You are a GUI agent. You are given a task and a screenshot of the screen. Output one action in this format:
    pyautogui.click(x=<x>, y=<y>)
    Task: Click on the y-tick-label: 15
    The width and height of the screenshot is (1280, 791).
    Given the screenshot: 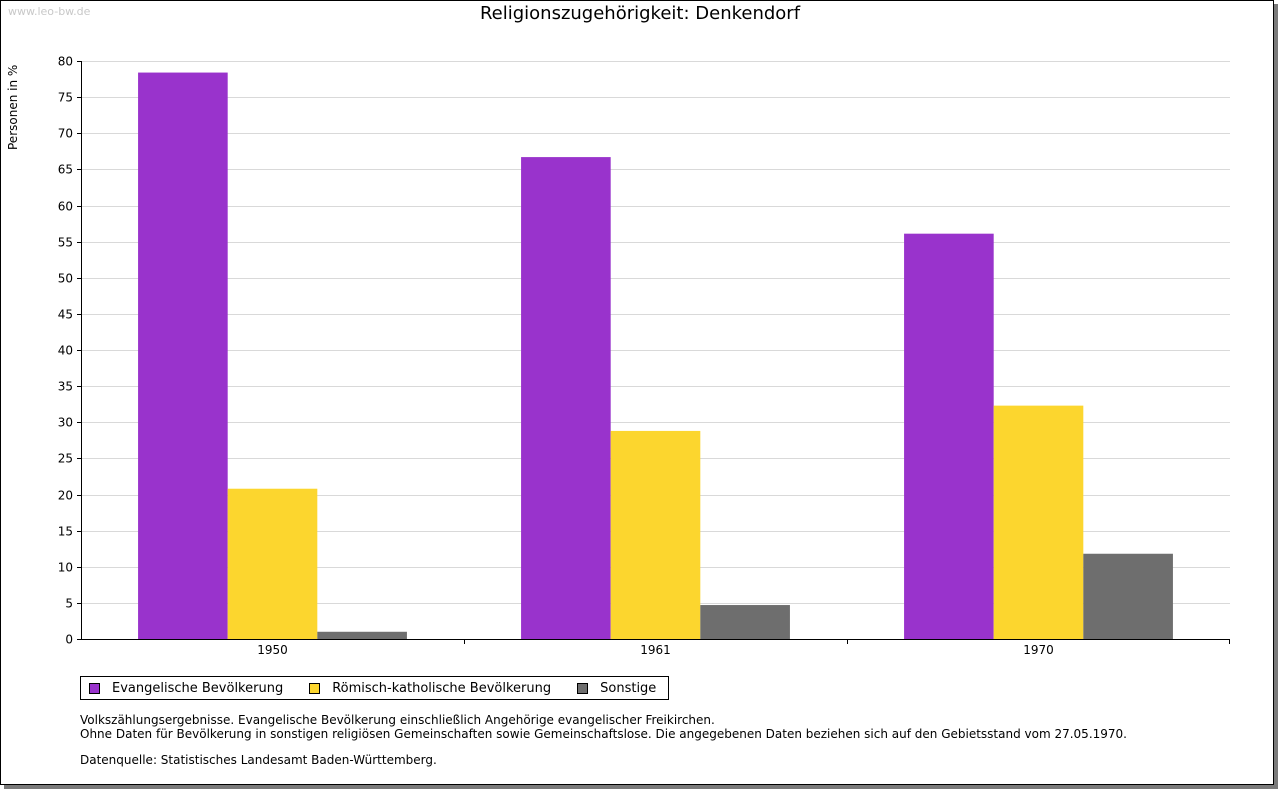 What is the action you would take?
    pyautogui.click(x=65, y=532)
    